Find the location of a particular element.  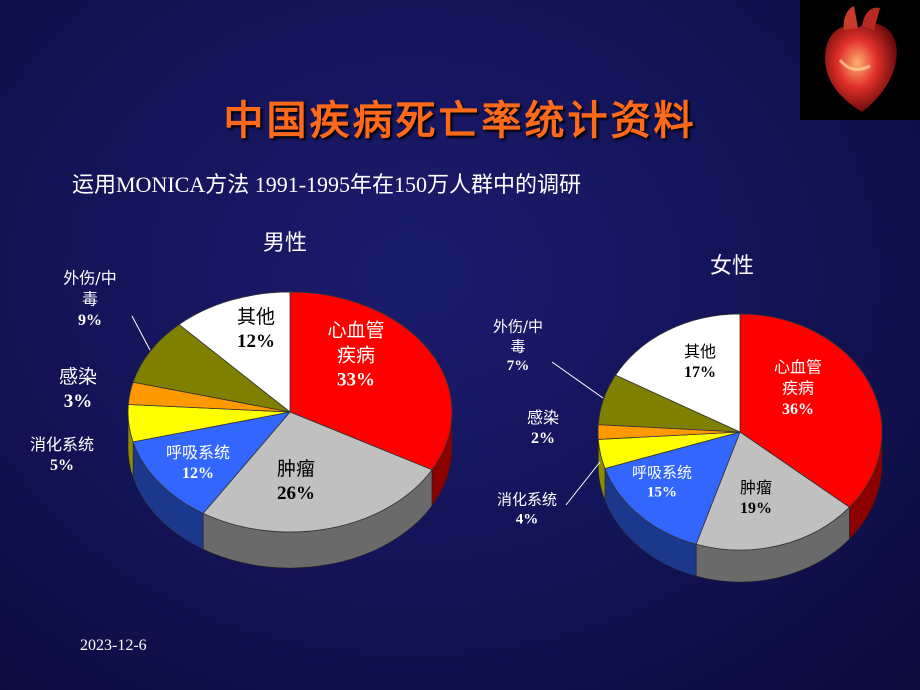

slice-value-label: 2% is located at coordinates (543, 438).